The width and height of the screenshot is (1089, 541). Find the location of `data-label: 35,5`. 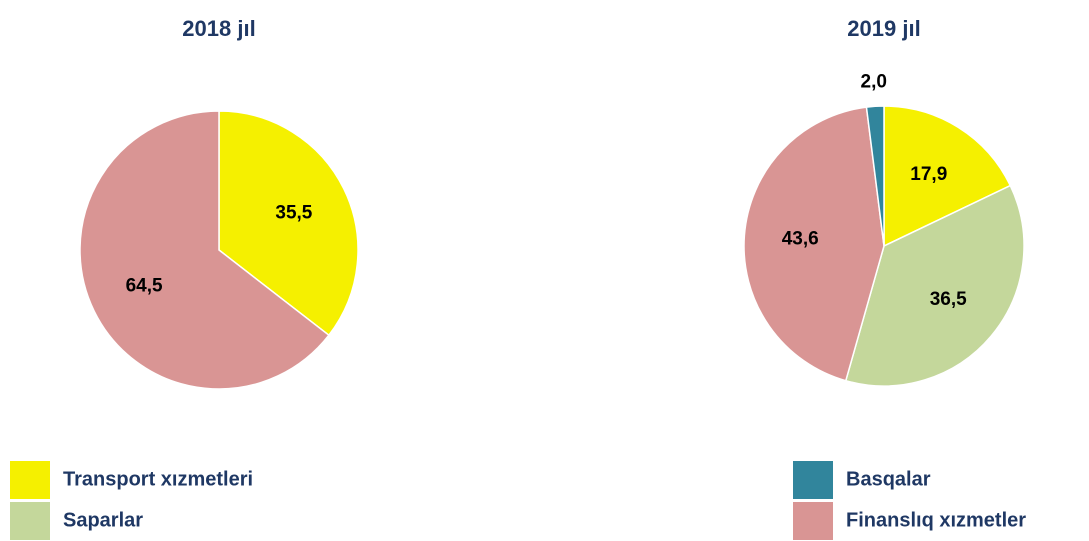

data-label: 35,5 is located at coordinates (293, 212).